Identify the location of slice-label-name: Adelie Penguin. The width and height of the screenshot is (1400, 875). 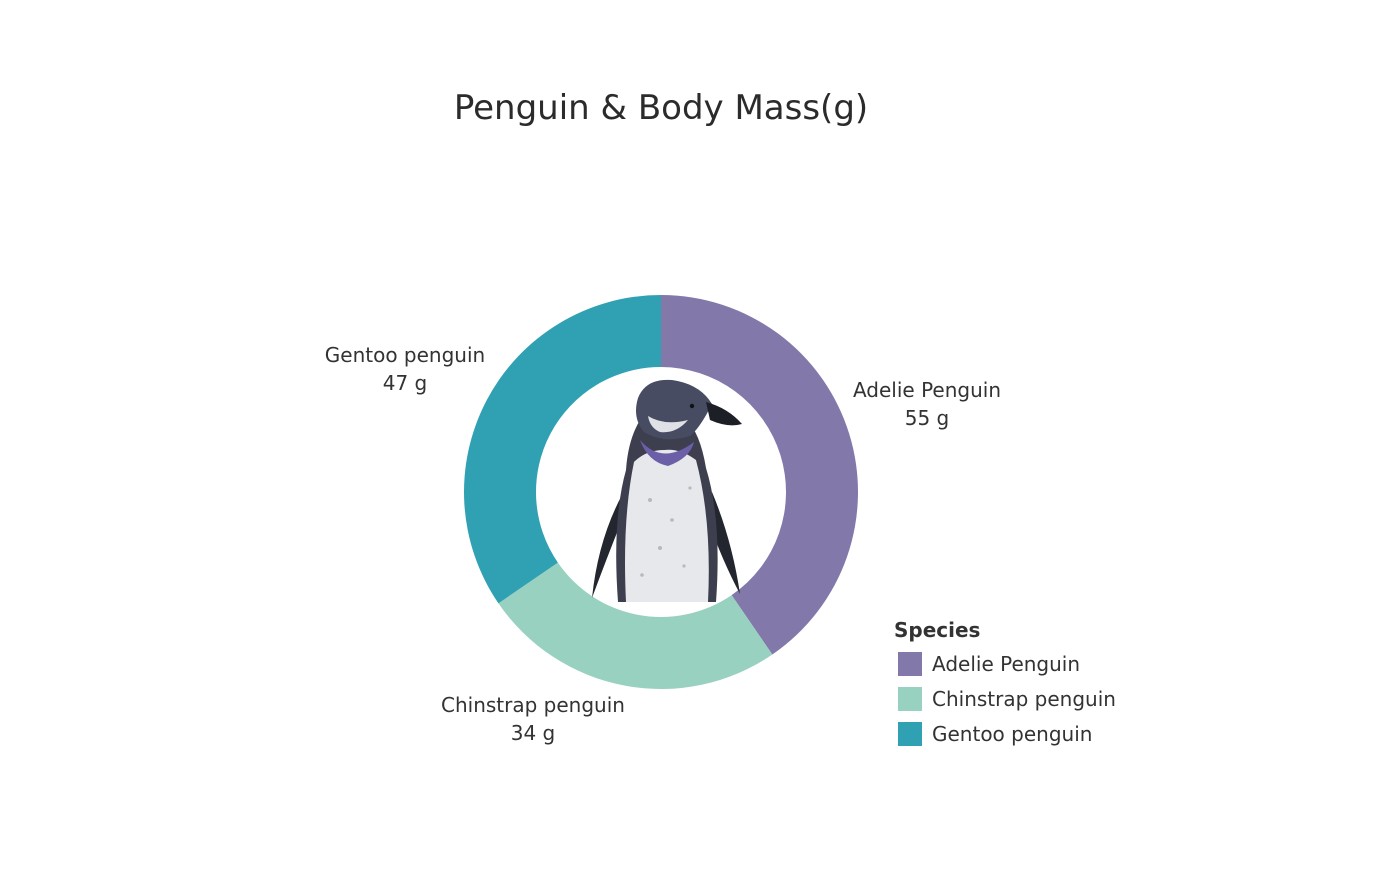
(927, 390).